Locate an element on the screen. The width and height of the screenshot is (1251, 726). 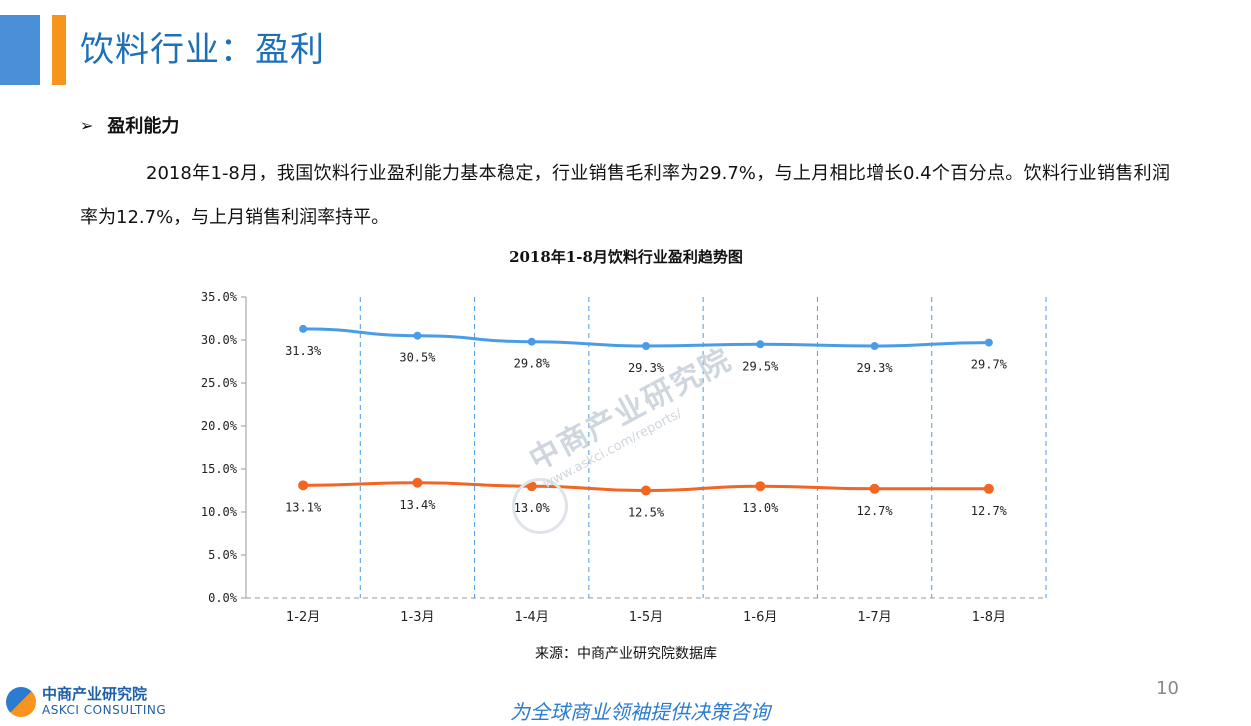
y-tick-label: 25.0% is located at coordinates (219, 383).